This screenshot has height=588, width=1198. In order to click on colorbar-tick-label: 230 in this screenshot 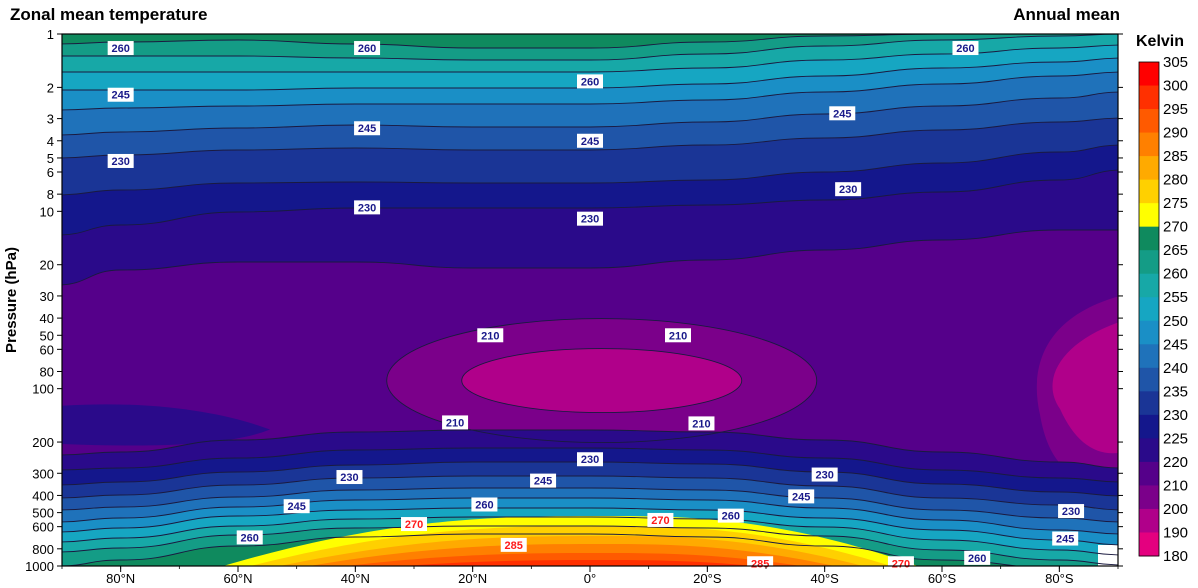, I will do `click(1175, 415)`.